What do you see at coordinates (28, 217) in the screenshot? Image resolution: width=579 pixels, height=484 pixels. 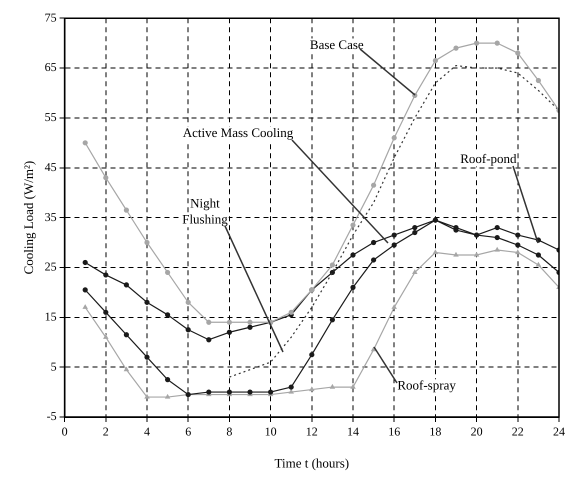 I see `y-axis-title: Cooling Load (W/m²)` at bounding box center [28, 217].